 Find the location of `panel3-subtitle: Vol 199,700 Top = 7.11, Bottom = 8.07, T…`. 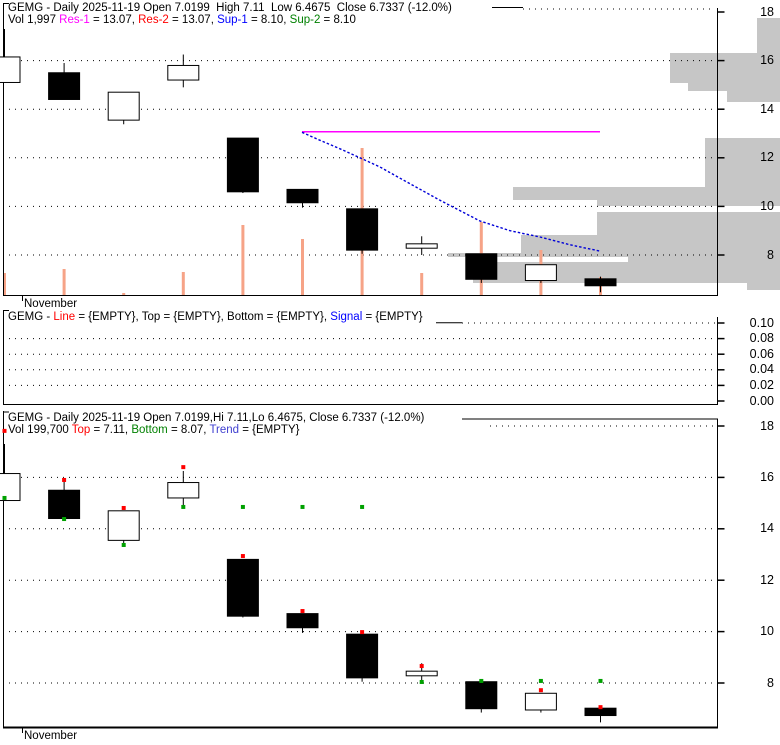

panel3-subtitle: Vol 199,700 Top = 7.11, Bottom = 8.07, T… is located at coordinates (153, 430).